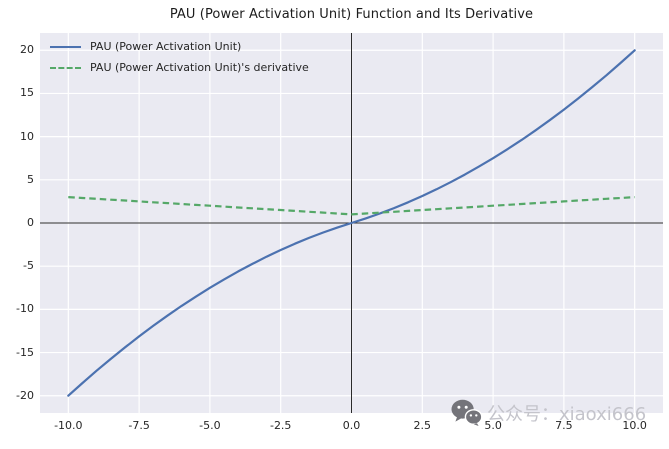 The height and width of the screenshot is (449, 669). Describe the element at coordinates (27, 136) in the screenshot. I see `y-tick-label: 10` at that location.